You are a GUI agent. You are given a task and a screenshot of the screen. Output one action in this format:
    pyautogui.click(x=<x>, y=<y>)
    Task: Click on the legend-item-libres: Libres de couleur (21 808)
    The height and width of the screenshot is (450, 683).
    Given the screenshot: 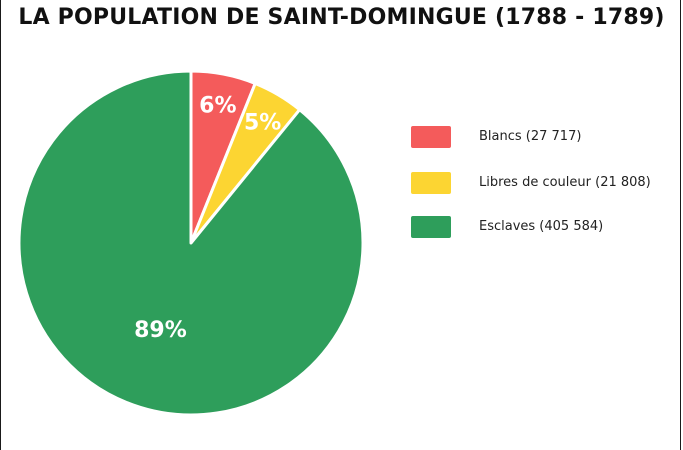 What is the action you would take?
    pyautogui.click(x=541, y=183)
    